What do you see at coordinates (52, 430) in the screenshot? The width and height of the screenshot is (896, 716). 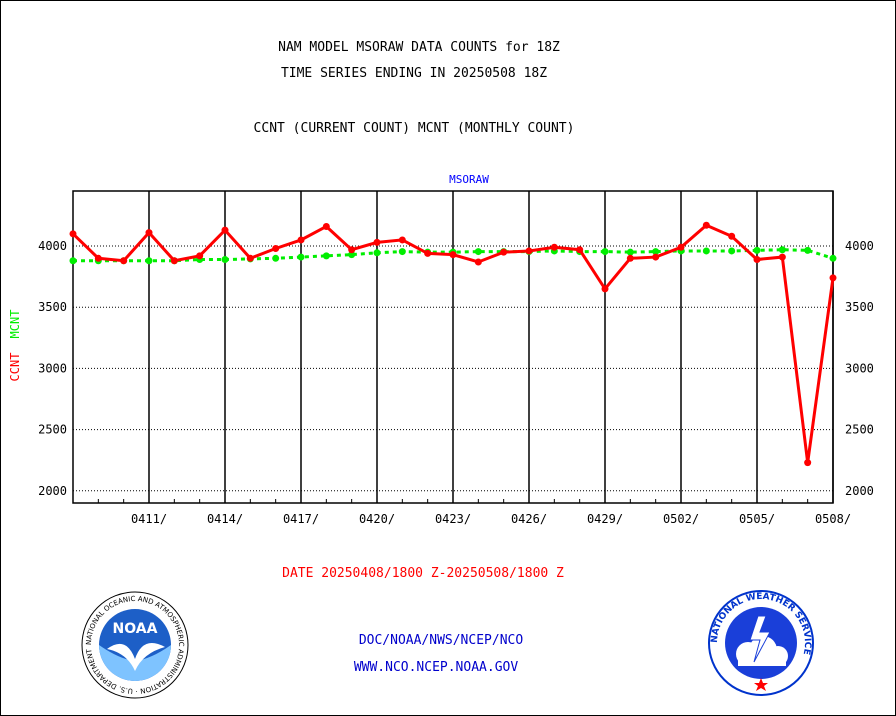 I see `y-tick-label-left: 2500` at bounding box center [52, 430].